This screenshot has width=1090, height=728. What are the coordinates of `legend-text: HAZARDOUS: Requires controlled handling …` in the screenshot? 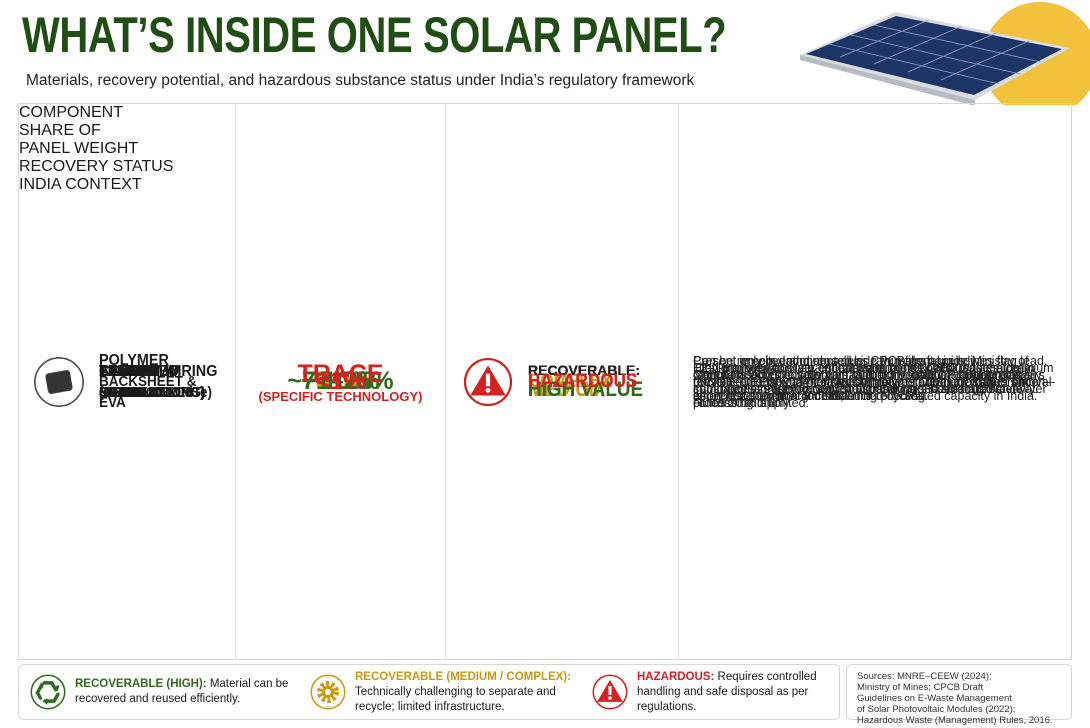 It's located at (736, 692).